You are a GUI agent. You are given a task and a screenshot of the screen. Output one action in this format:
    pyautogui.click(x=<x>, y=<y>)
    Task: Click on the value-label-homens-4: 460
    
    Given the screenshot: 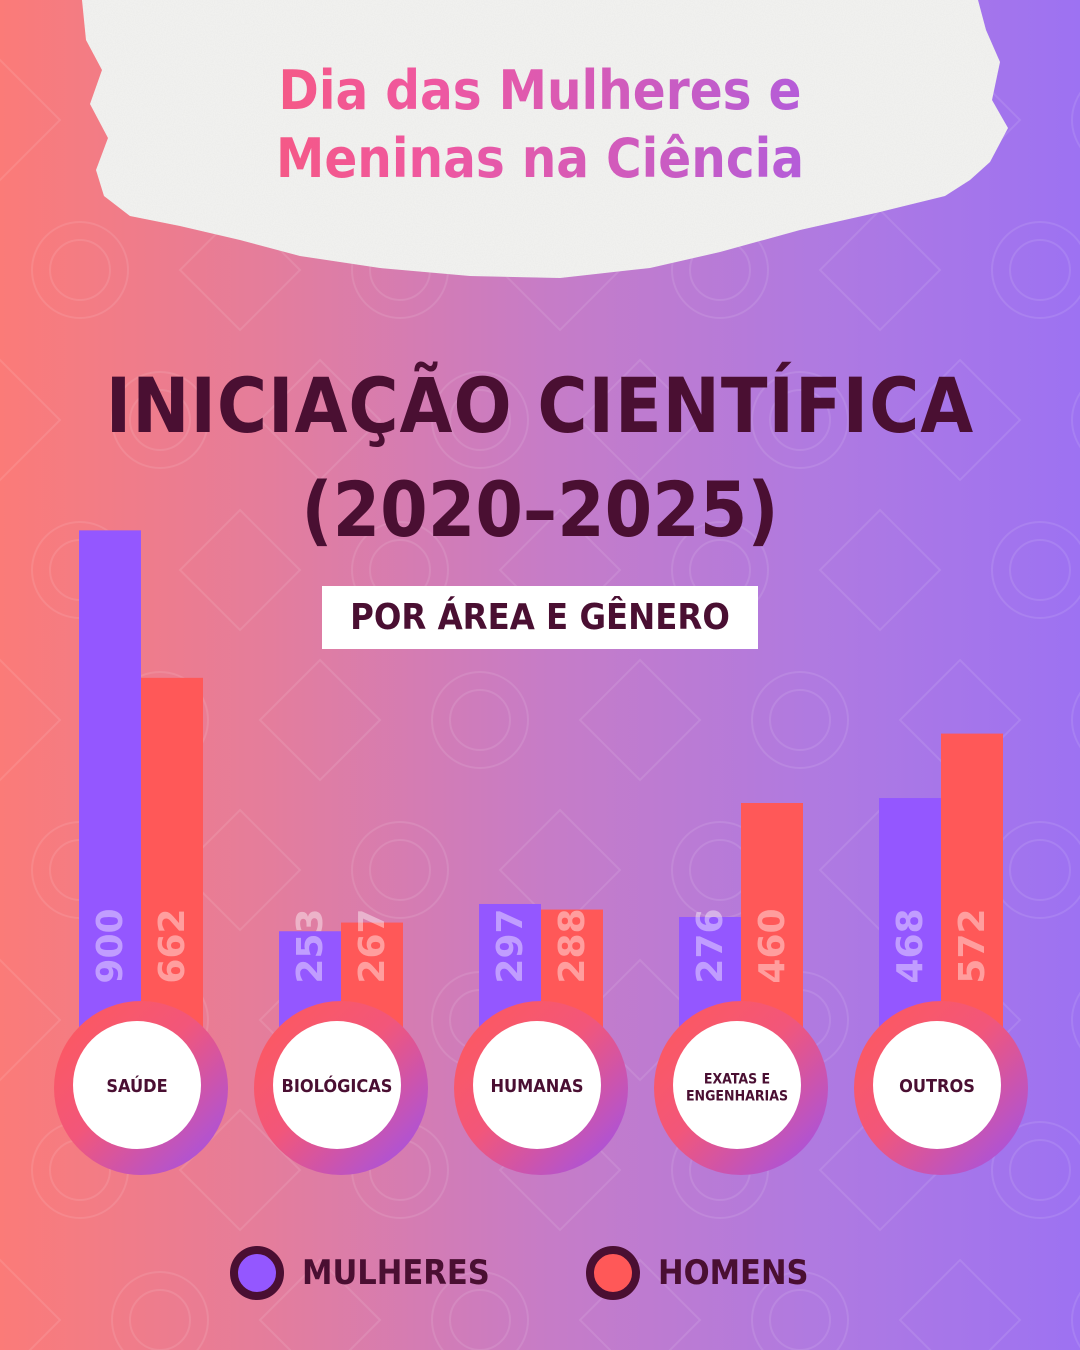 What is the action you would take?
    pyautogui.click(x=772, y=945)
    